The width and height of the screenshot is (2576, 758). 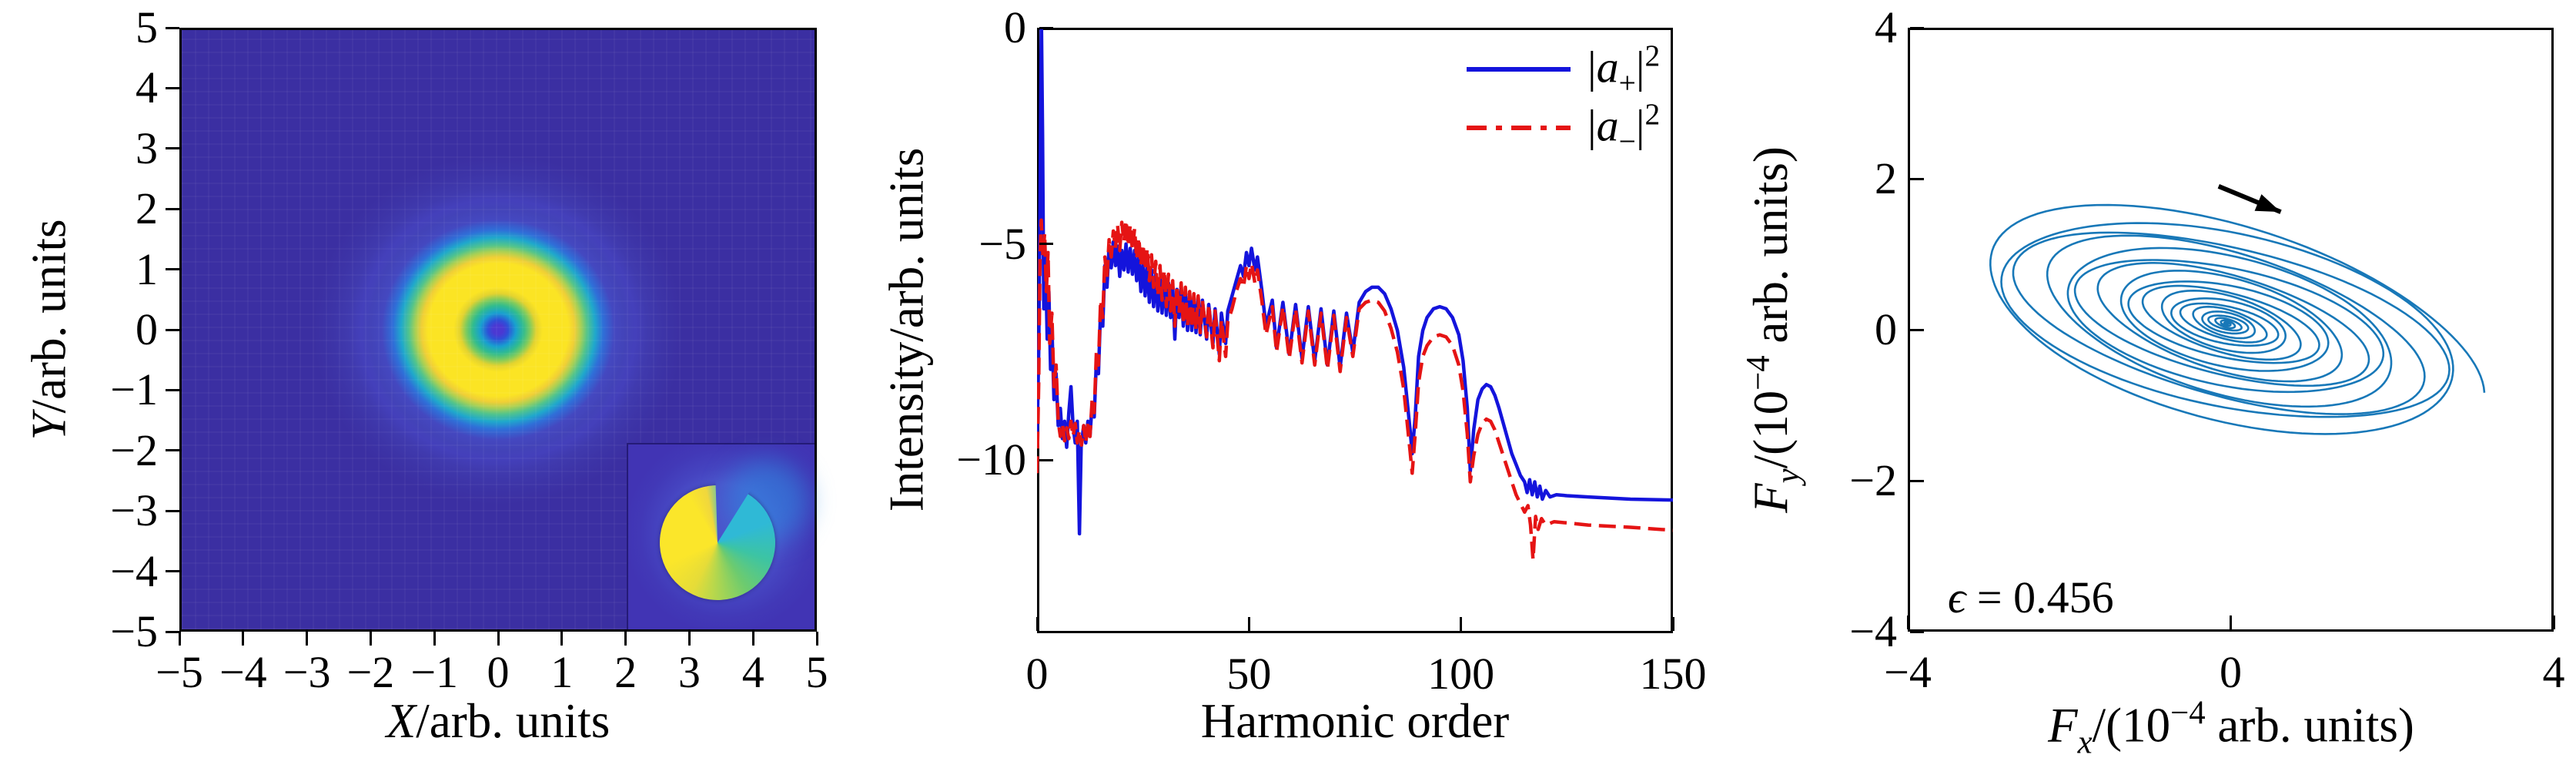 What do you see at coordinates (134, 390) in the screenshot?
I see `y-tick-label: −1` at bounding box center [134, 390].